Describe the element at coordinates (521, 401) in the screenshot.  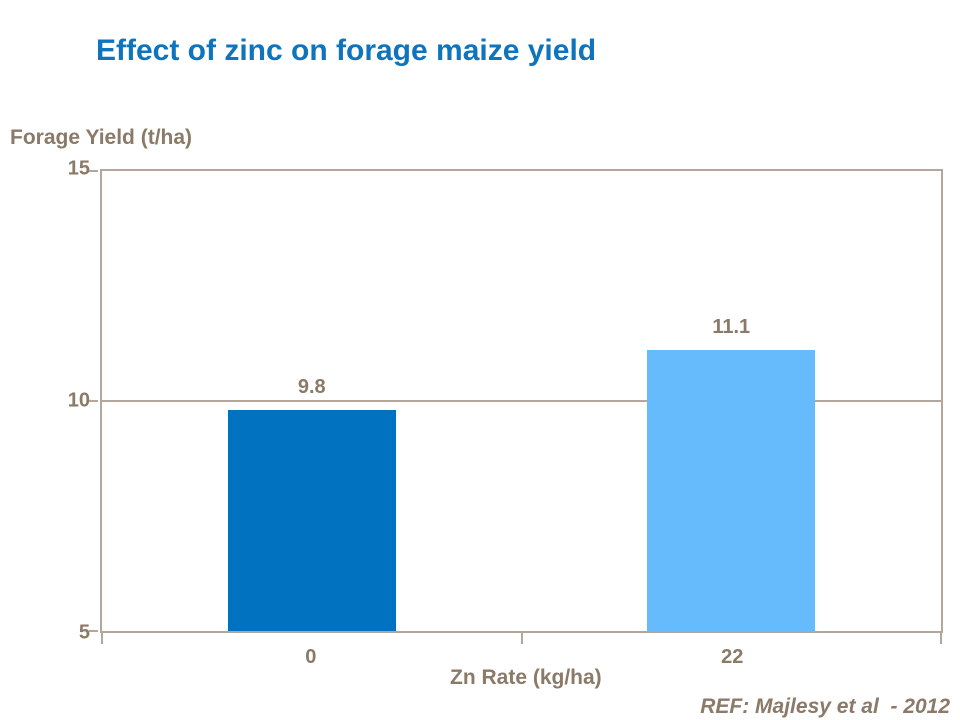
I see `gridline` at that location.